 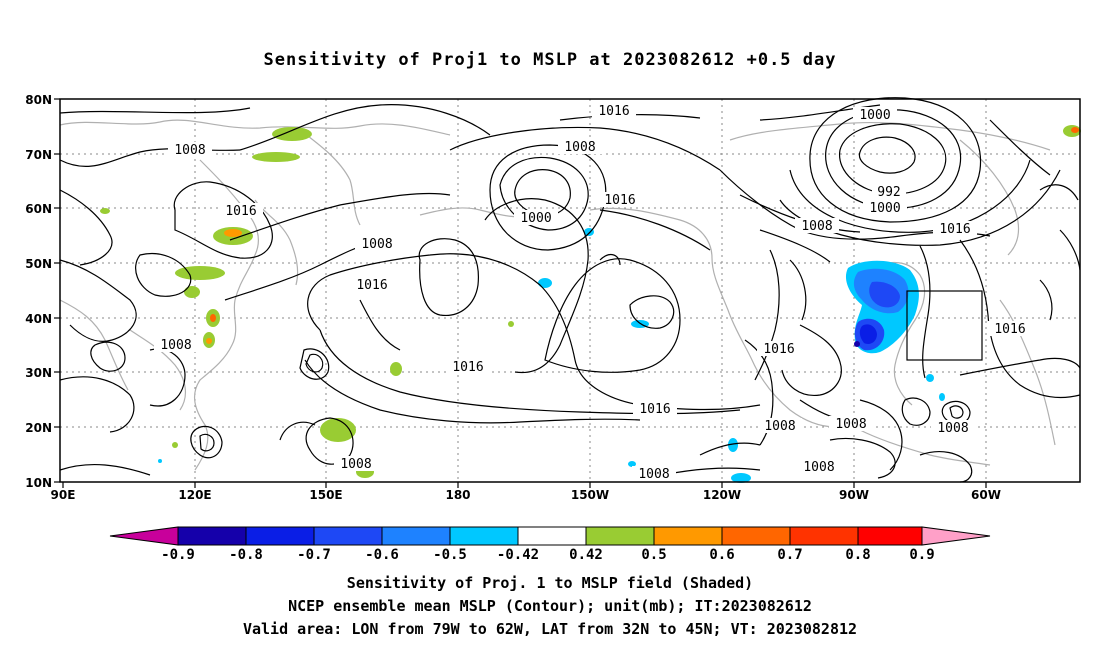 I want to click on colorbar-label: -0.8, so click(x=246, y=555).